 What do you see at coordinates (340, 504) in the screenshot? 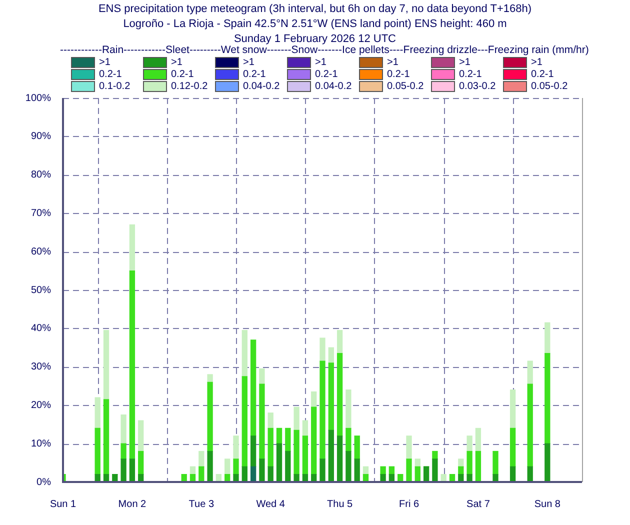
I see `x-tick-label: Thu 5` at bounding box center [340, 504].